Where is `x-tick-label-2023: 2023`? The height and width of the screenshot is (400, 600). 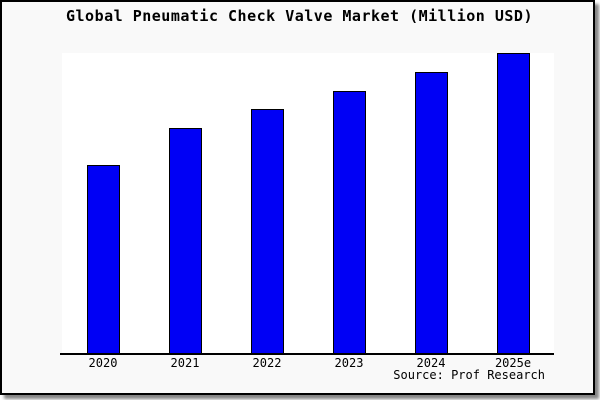 x-tick-label-2023: 2023 is located at coordinates (349, 363).